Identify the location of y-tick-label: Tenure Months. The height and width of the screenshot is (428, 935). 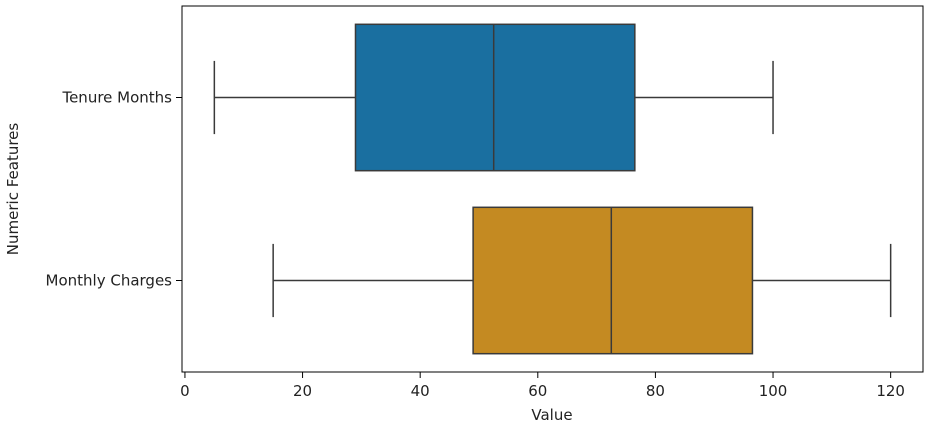
(116, 98).